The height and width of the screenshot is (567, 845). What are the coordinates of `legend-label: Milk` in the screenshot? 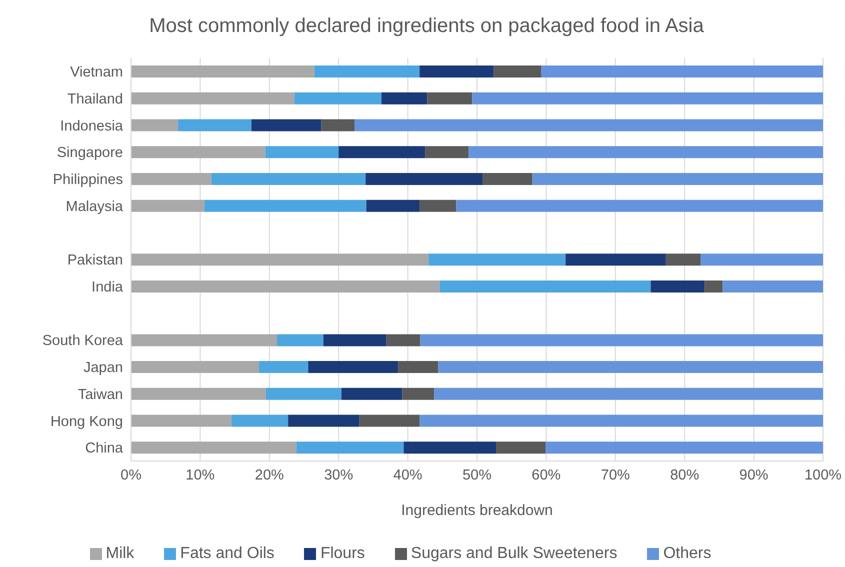 It's located at (120, 553).